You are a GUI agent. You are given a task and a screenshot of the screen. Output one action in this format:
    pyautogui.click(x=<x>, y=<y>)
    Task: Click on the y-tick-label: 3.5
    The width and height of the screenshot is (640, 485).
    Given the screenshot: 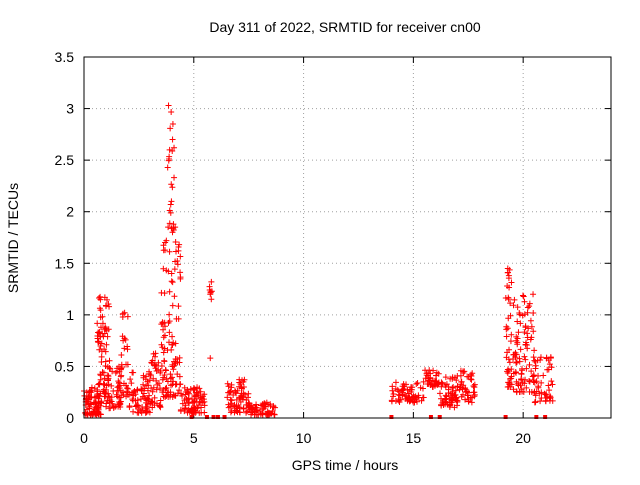 What is the action you would take?
    pyautogui.click(x=65, y=57)
    